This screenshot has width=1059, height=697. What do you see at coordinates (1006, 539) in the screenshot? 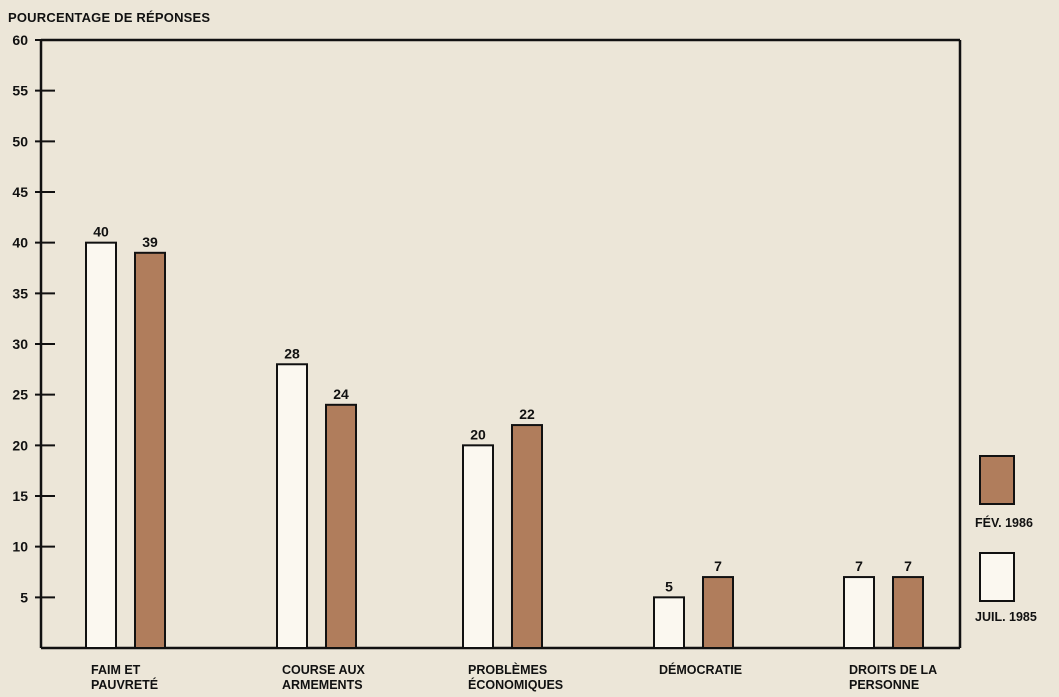
I see `legend: FÉV. 1986 JUIL. 1985` at bounding box center [1006, 539].